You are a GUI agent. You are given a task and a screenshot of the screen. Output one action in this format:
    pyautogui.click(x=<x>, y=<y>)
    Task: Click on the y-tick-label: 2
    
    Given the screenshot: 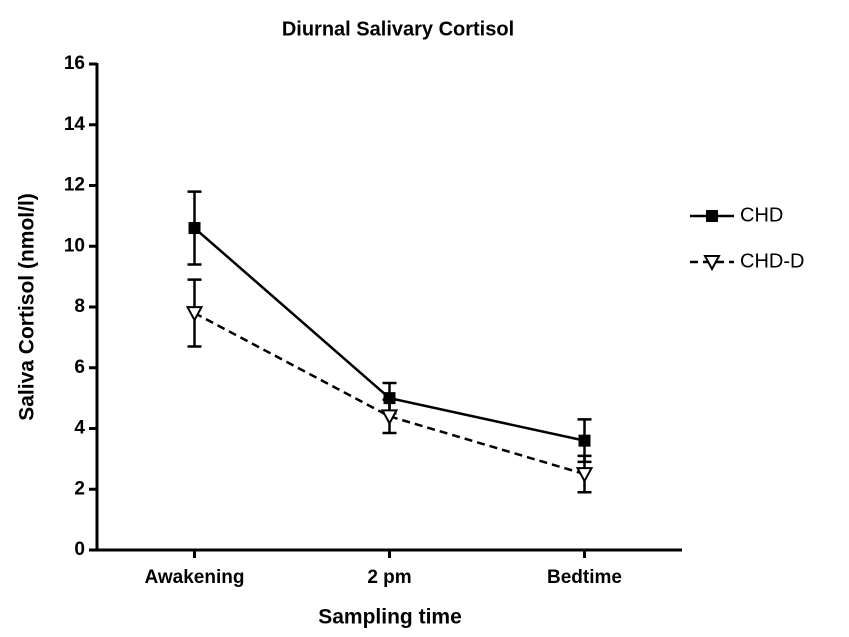 What is the action you would take?
    pyautogui.click(x=79, y=488)
    